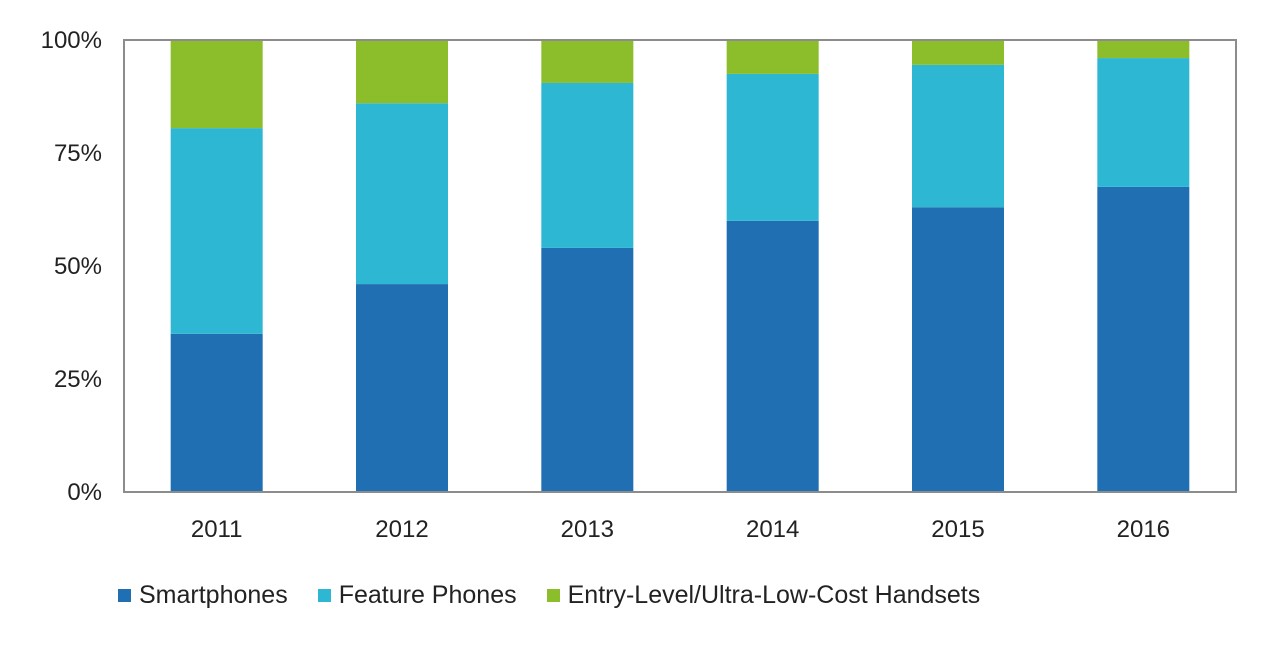  Describe the element at coordinates (213, 594) in the screenshot. I see `legend-label: Smartphones` at that location.